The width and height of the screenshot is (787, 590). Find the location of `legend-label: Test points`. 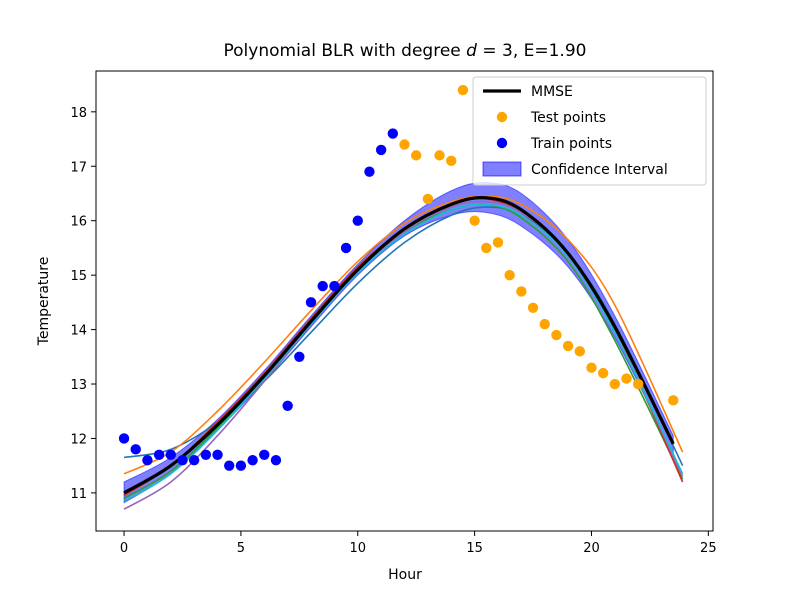

legend-label: Test points is located at coordinates (568, 118).